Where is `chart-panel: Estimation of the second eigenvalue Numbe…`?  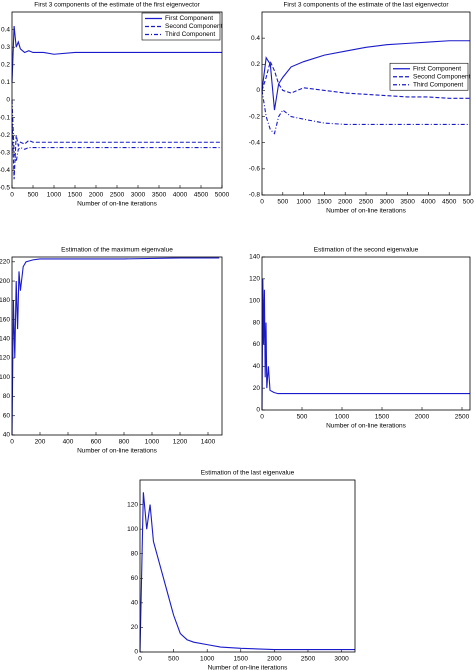 chart-panel: Estimation of the second eigenvalue Numbe… is located at coordinates (360, 338).